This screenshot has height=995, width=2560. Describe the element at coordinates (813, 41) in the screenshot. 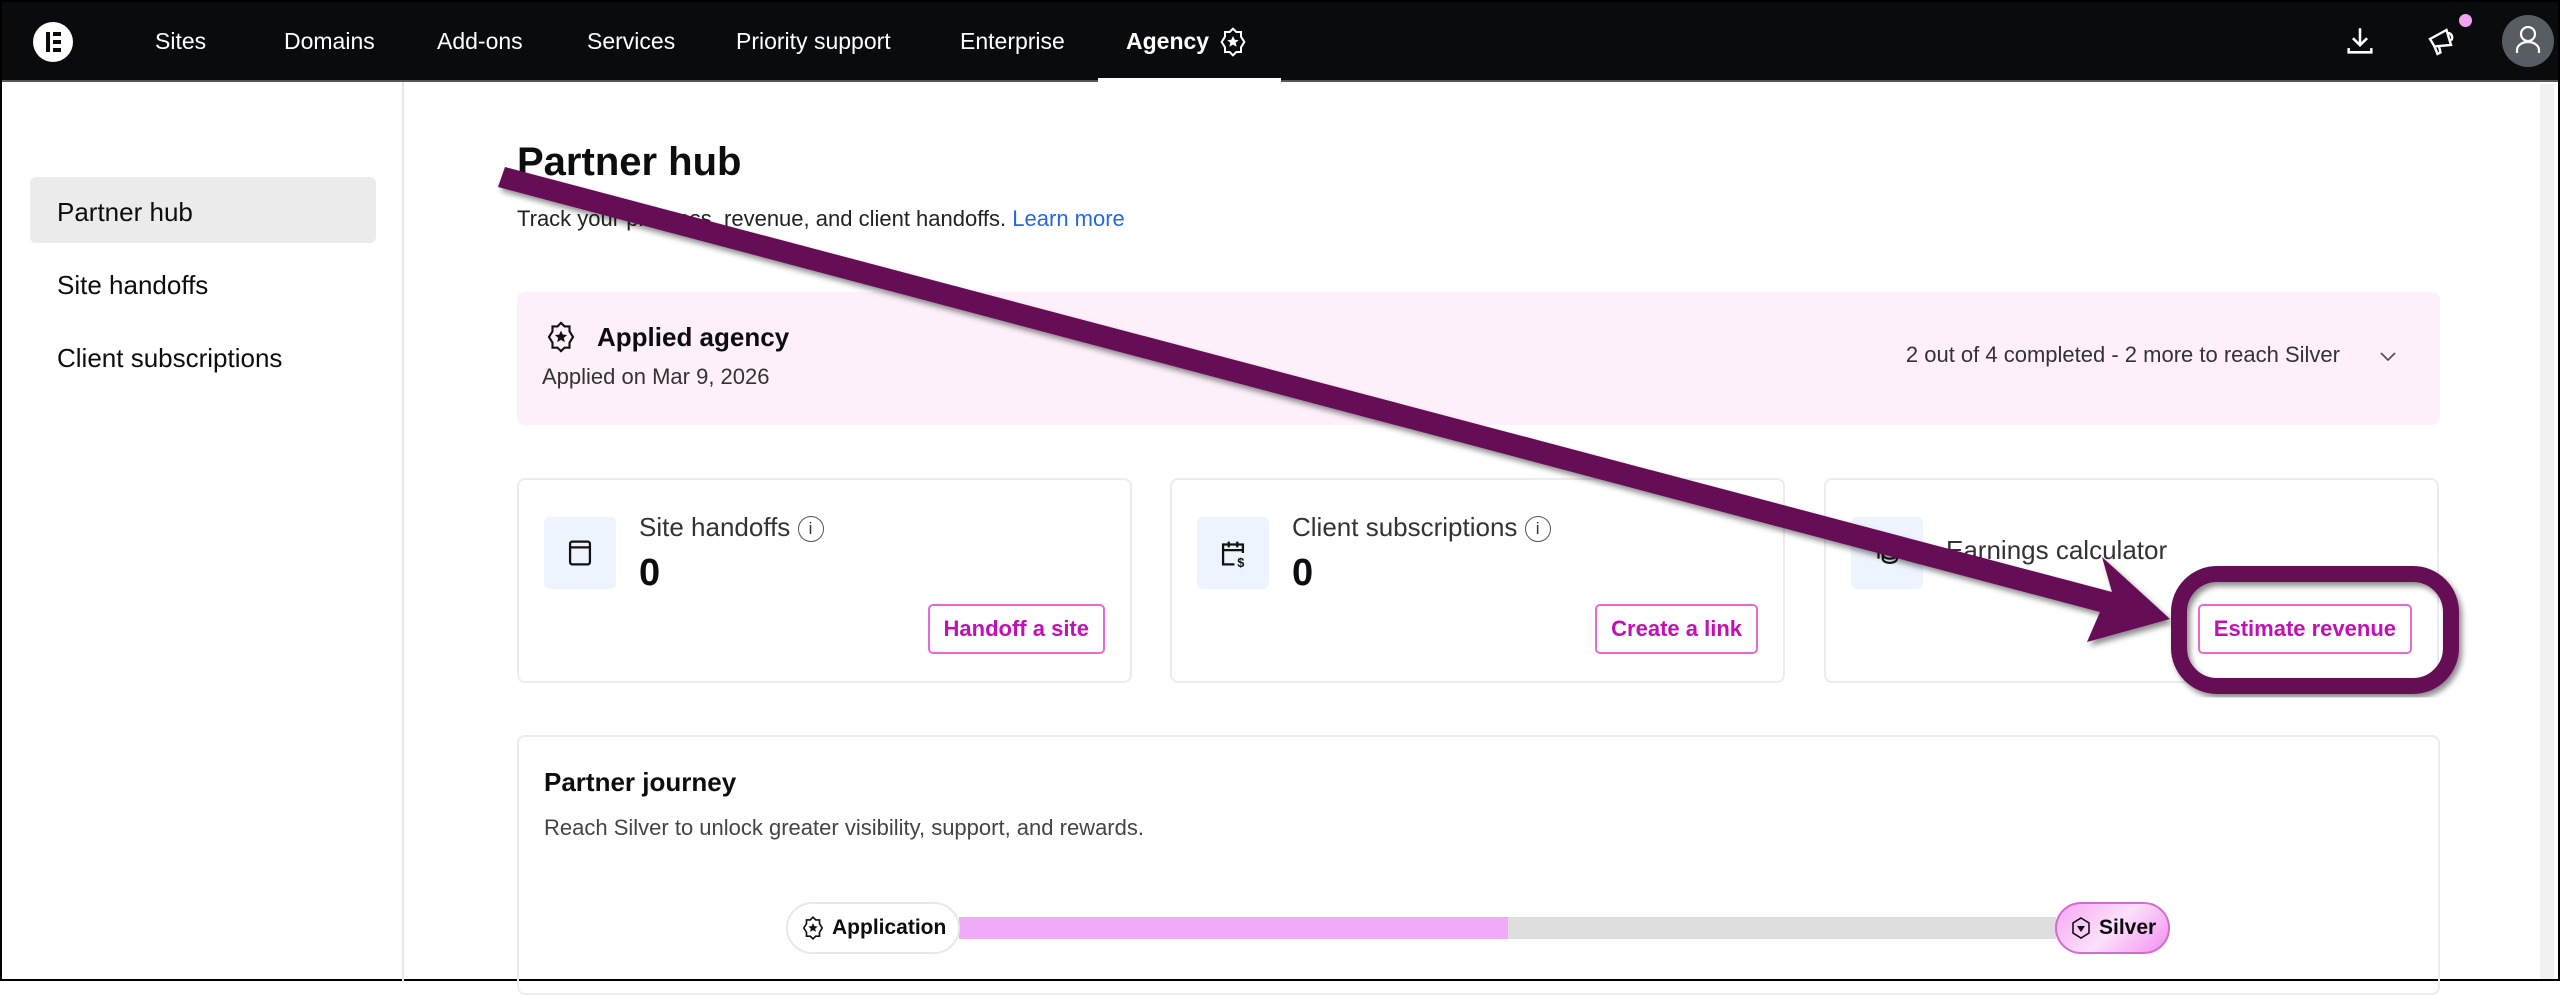

I see `nav-priority-support: Priority support` at that location.